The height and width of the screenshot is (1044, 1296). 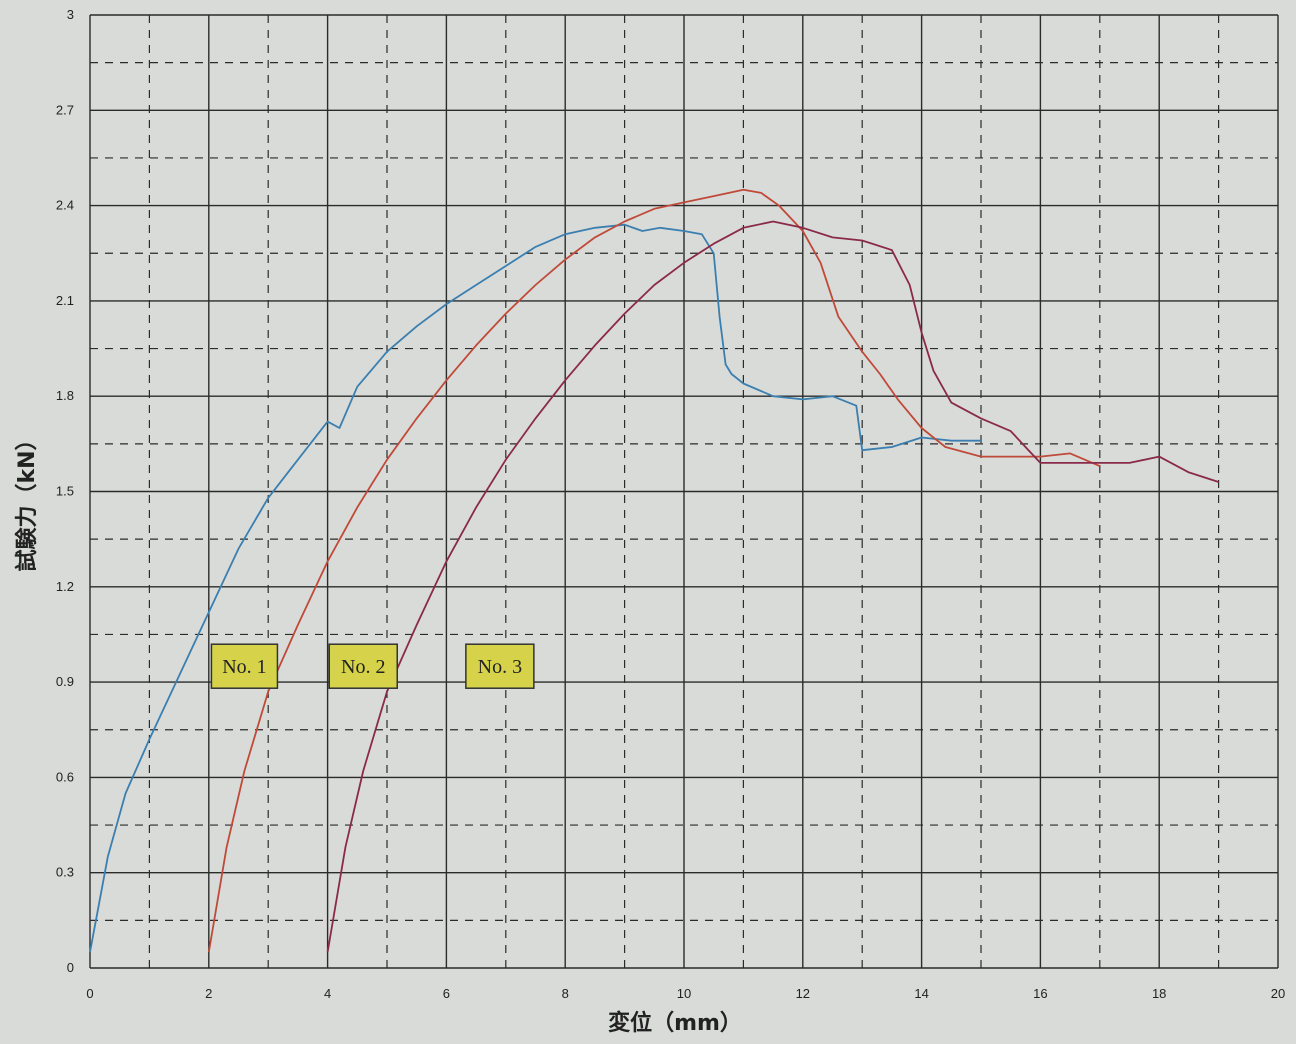 What do you see at coordinates (70, 967) in the screenshot?
I see `y-tick-label: 0` at bounding box center [70, 967].